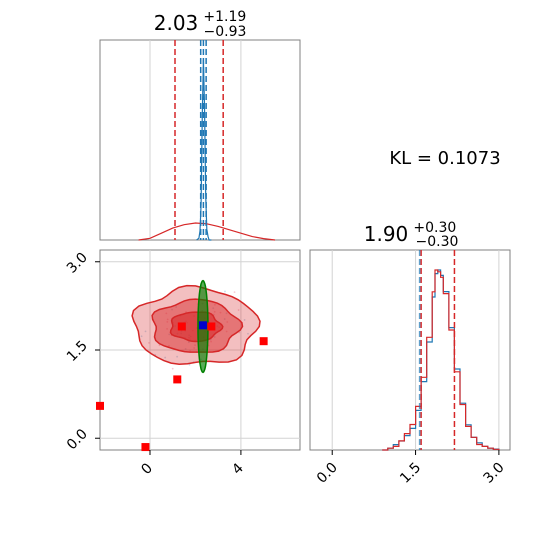  What do you see at coordinates (386, 234) in the screenshot?
I see `title-value: 1.90` at bounding box center [386, 234].